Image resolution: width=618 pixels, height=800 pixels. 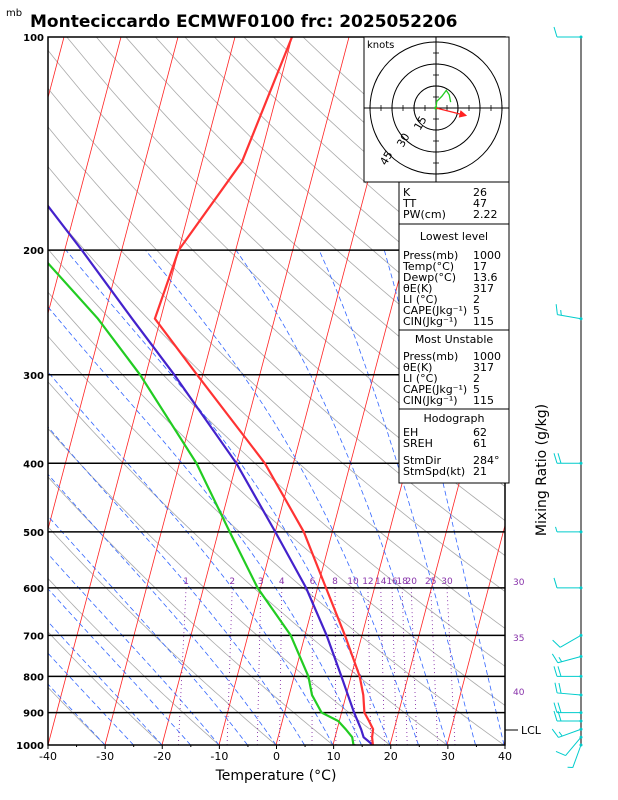 I want to click on mixing-ratio-label: 18, so click(x=402, y=582).